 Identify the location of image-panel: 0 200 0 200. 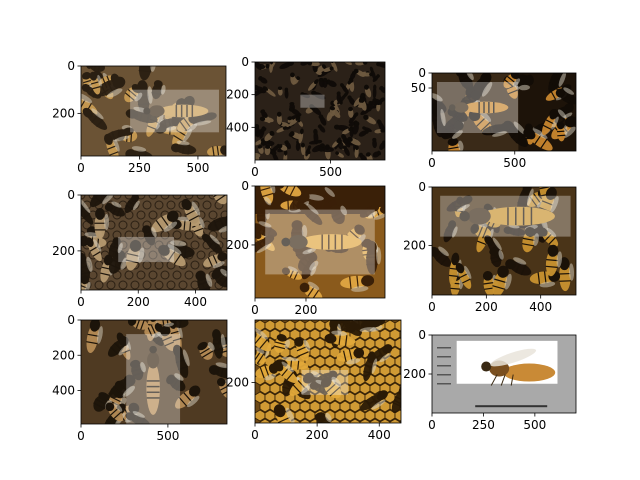
(306, 248).